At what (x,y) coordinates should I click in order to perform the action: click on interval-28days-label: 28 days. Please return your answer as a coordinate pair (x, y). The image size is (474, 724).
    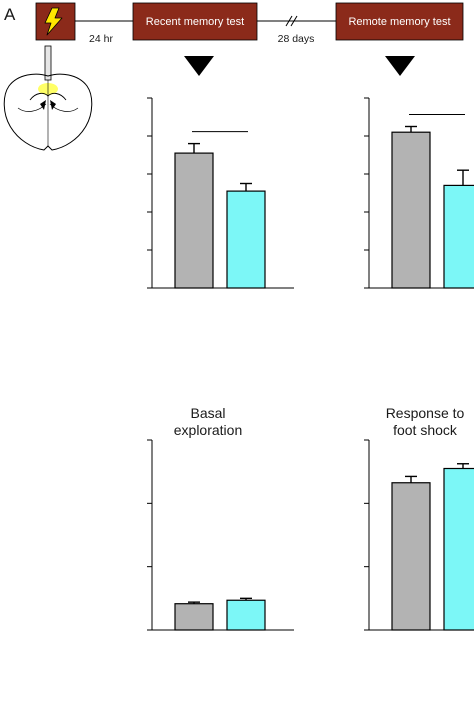
    Looking at the image, I should click on (296, 39).